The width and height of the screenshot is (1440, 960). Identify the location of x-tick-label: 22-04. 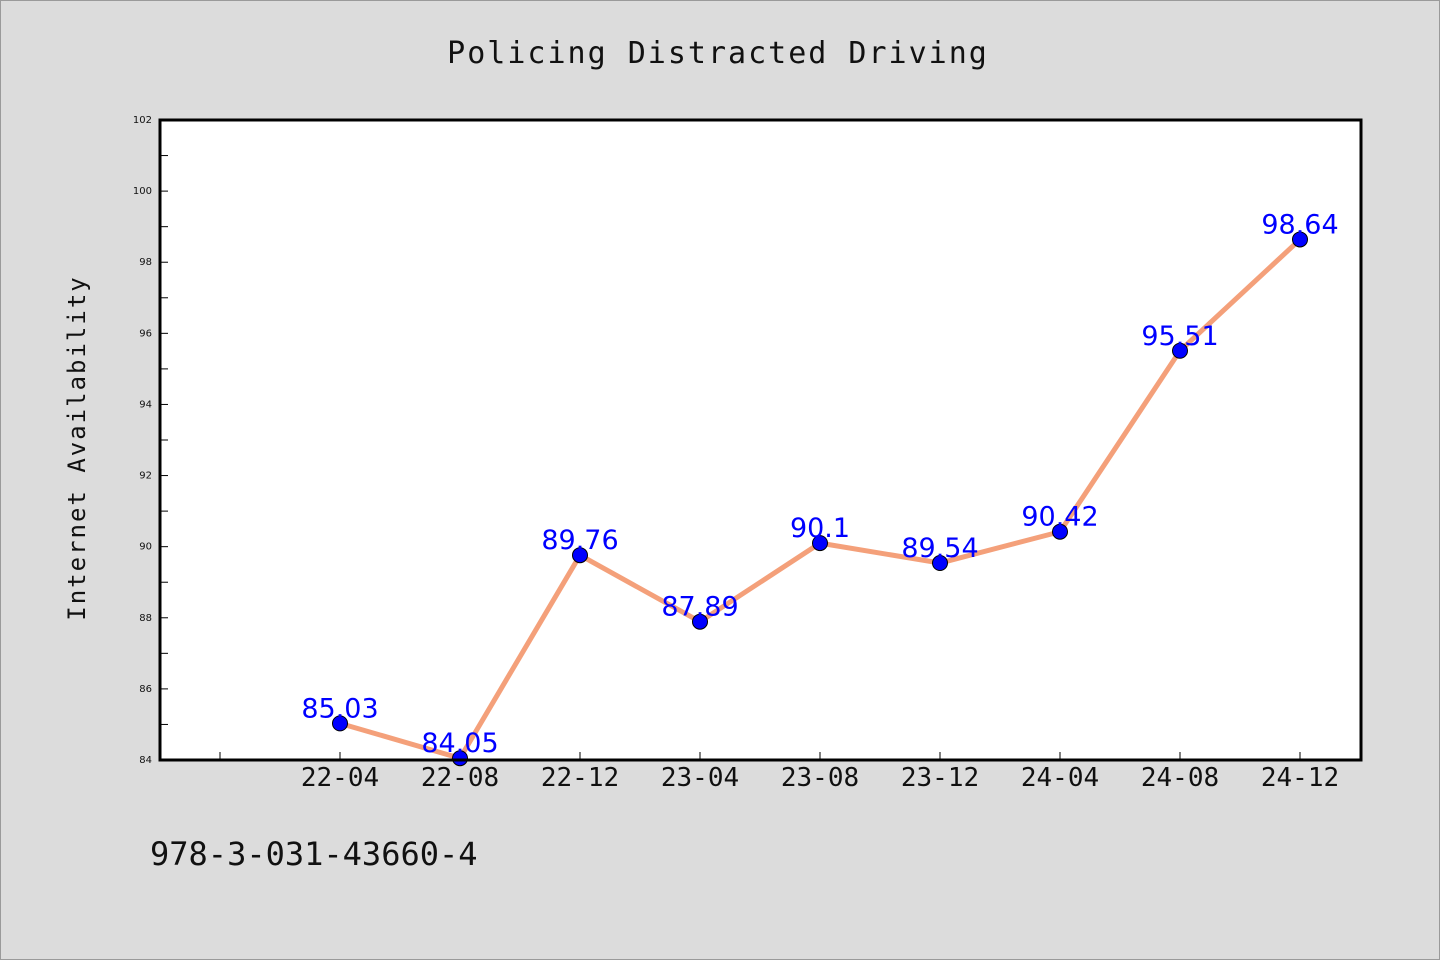
(340, 778).